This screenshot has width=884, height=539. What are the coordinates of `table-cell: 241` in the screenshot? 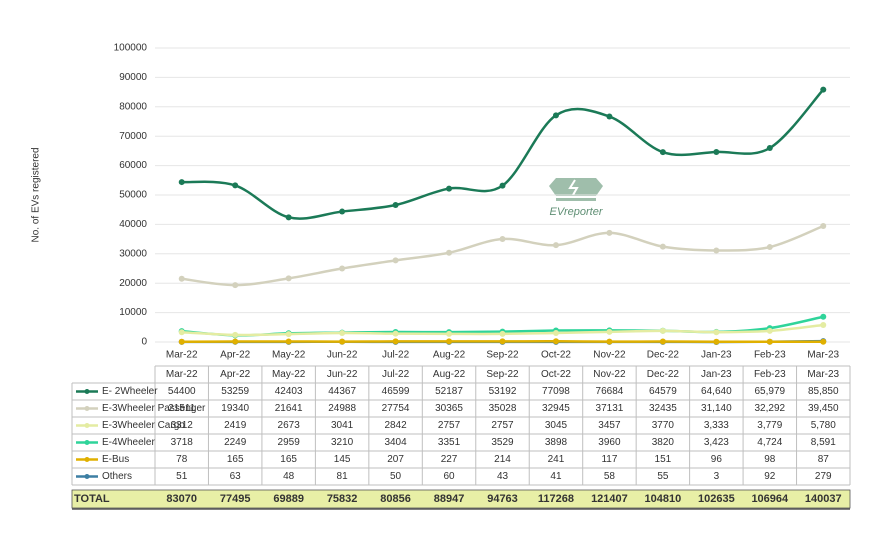 It's located at (556, 459).